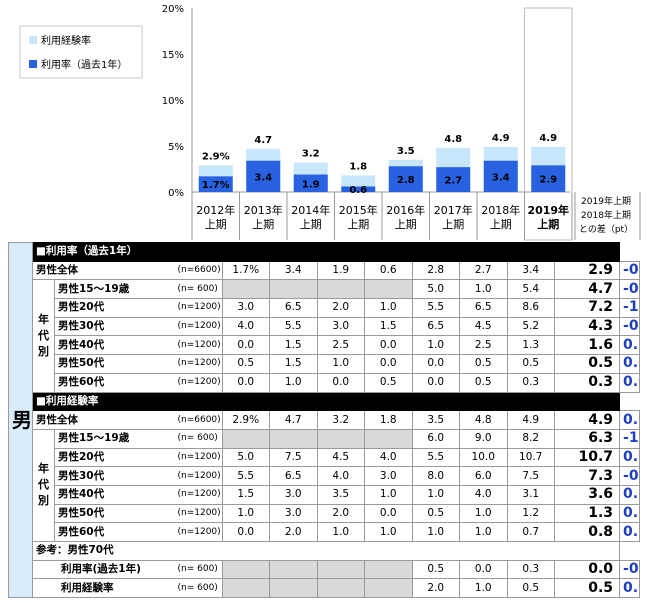 Image resolution: width=650 pixels, height=603 pixels. What do you see at coordinates (311, 154) in the screenshot?
I see `experience-value-label: 3.2` at bounding box center [311, 154].